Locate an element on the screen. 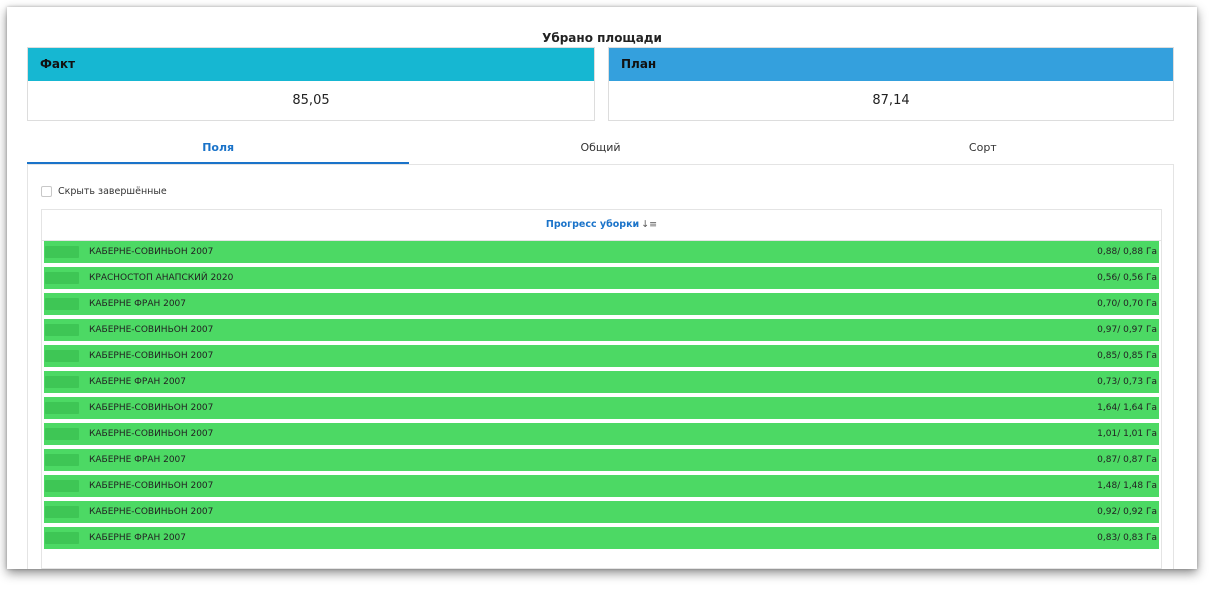 The image size is (1211, 601). tab-bar: Поля Общий Сорт is located at coordinates (600, 149).